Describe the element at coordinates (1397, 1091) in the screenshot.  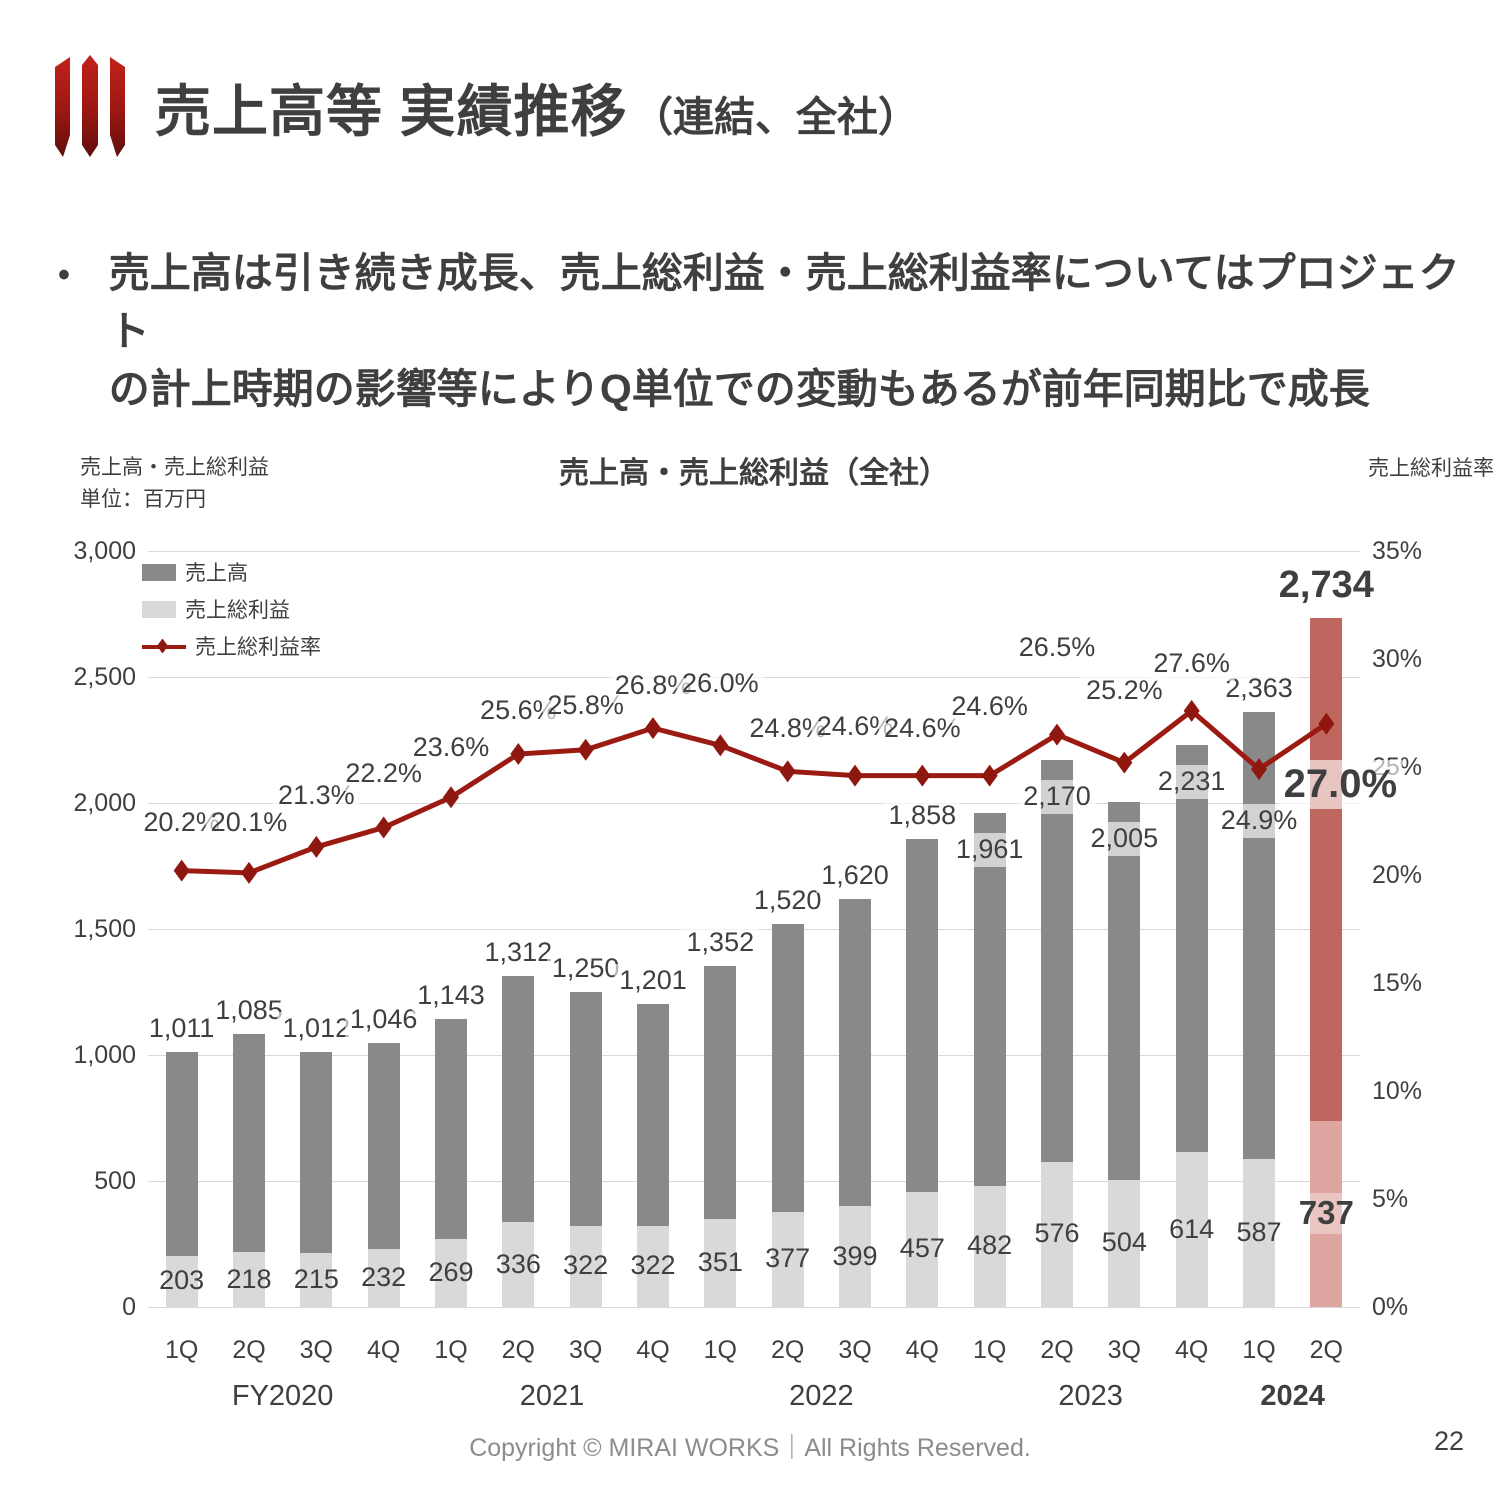
I see `right-axis-tick: 10%` at that location.